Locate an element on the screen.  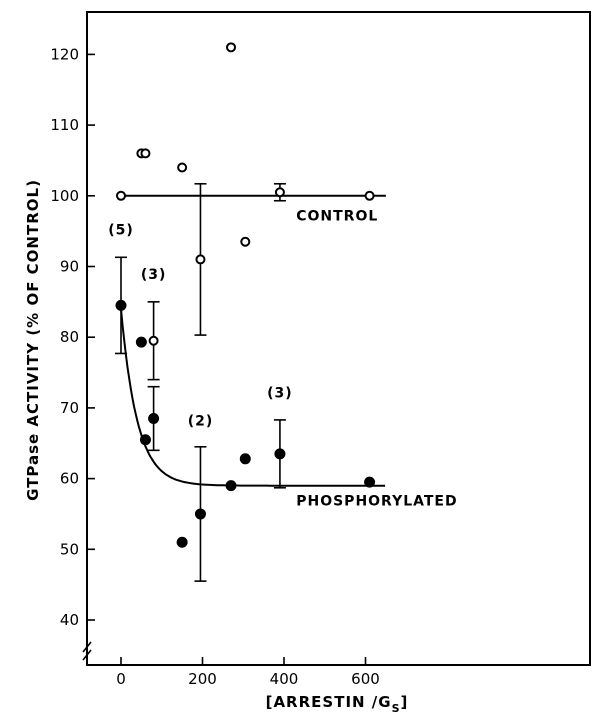
y-tick-label: 90 is located at coordinates (69, 267).